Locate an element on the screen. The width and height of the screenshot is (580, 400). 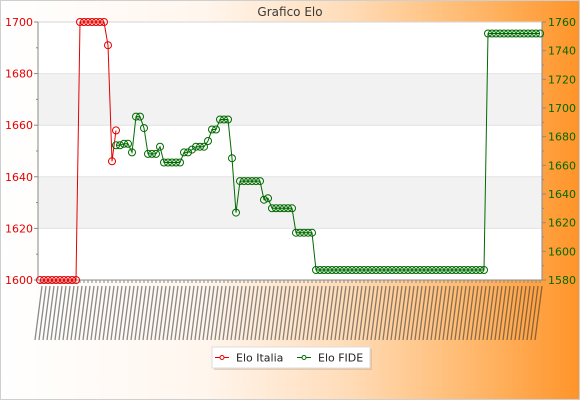
left-axis-tick-label: 1700 is located at coordinates (19, 22).